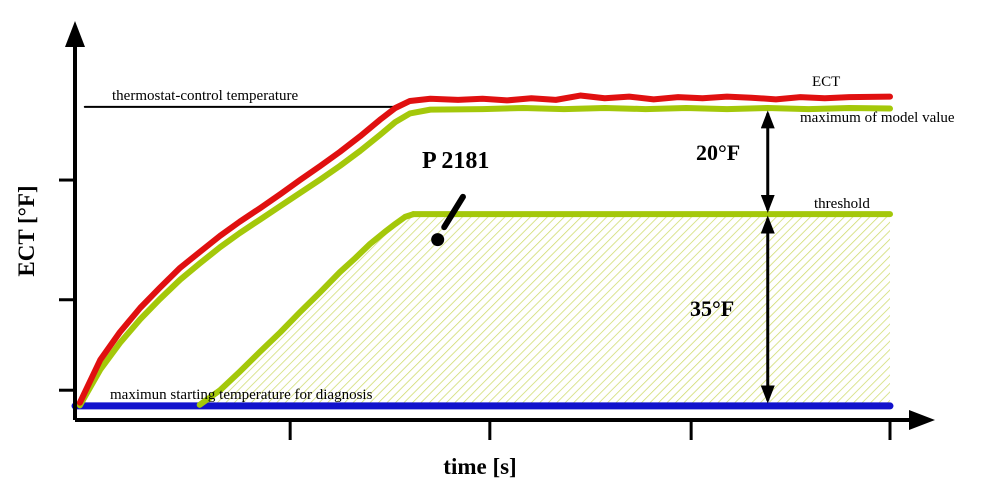  Describe the element at coordinates (438, 240) in the screenshot. I see `fault-pointer-dot` at that location.